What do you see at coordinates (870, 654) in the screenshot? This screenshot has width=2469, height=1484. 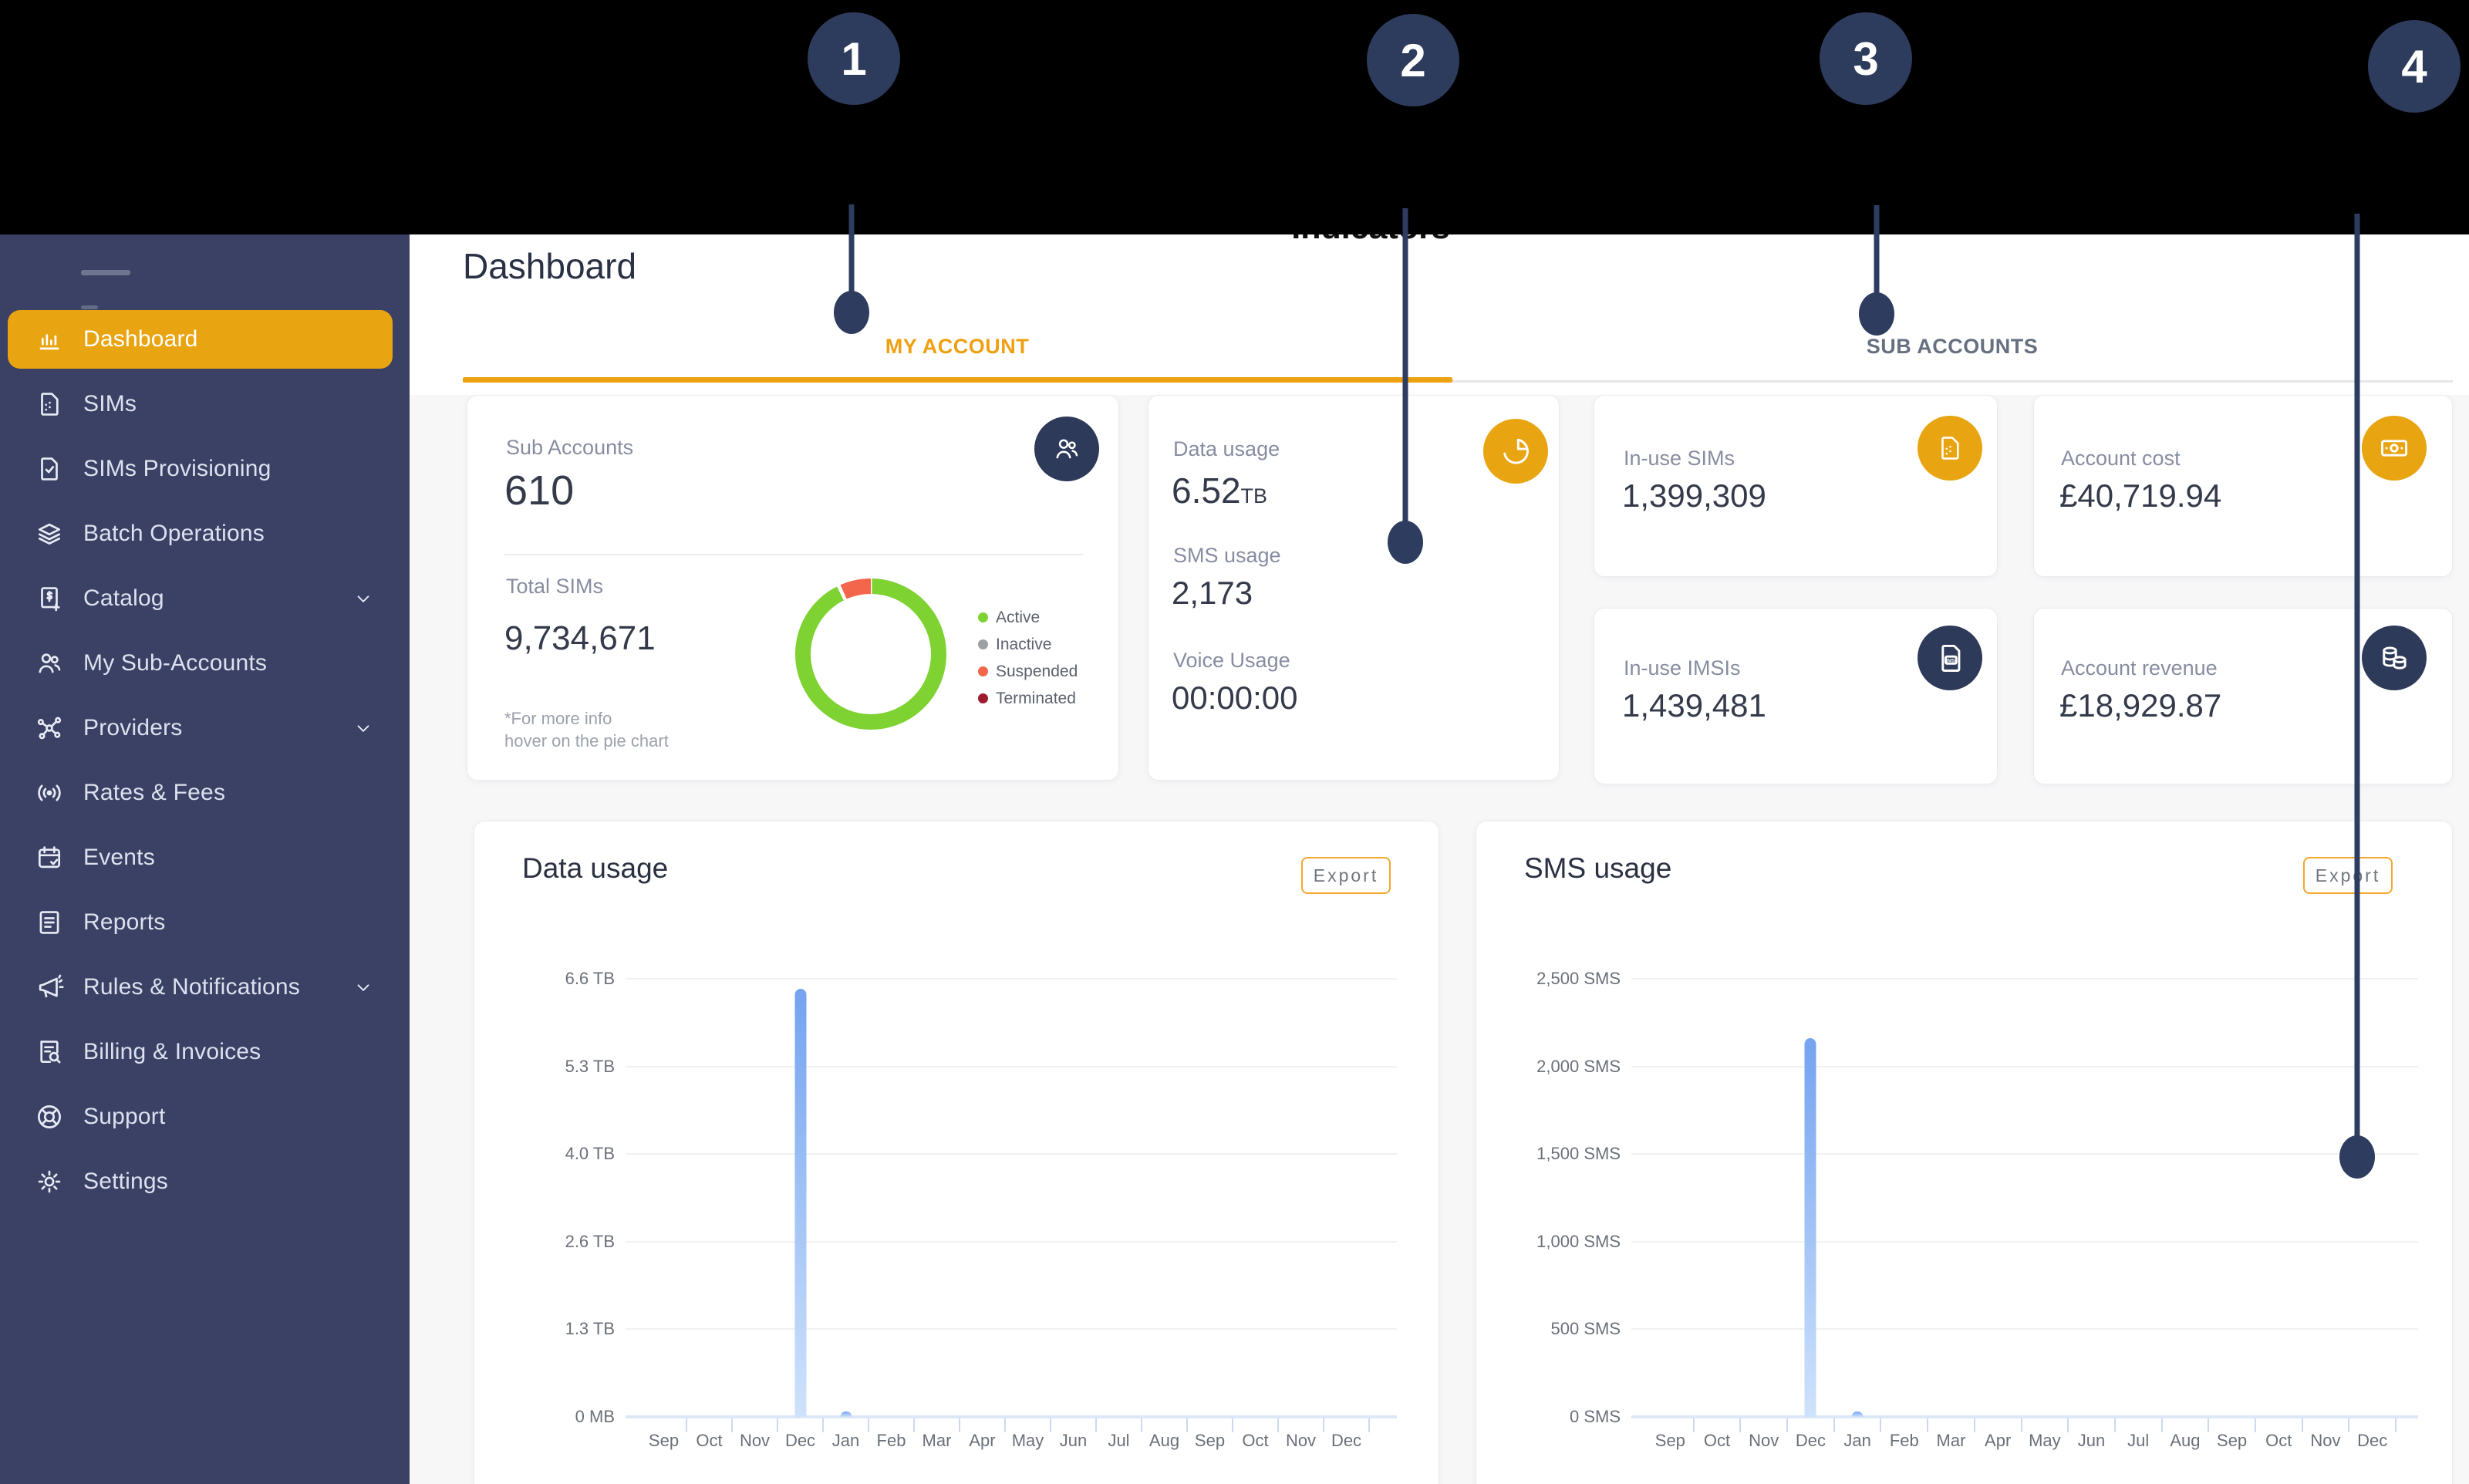 I see `sims-status-donut-chart` at bounding box center [870, 654].